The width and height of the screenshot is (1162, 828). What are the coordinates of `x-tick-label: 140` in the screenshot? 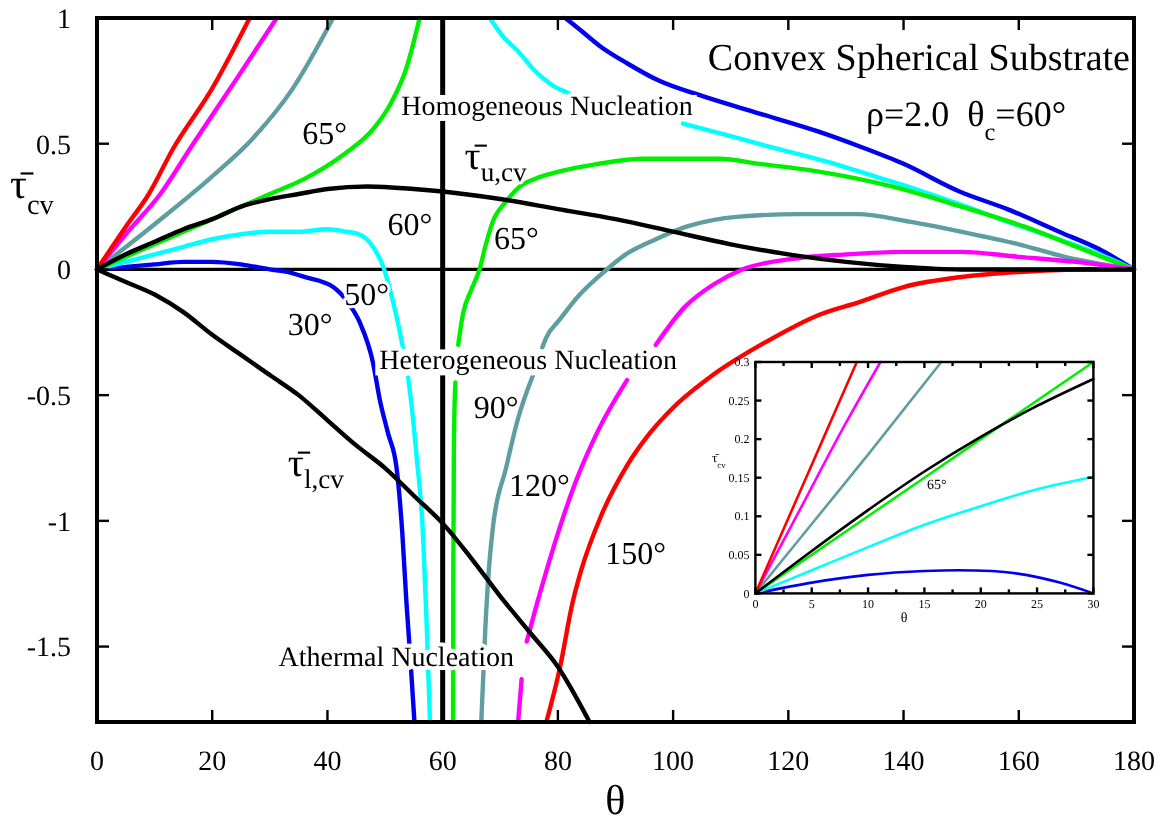 It's located at (903, 763).